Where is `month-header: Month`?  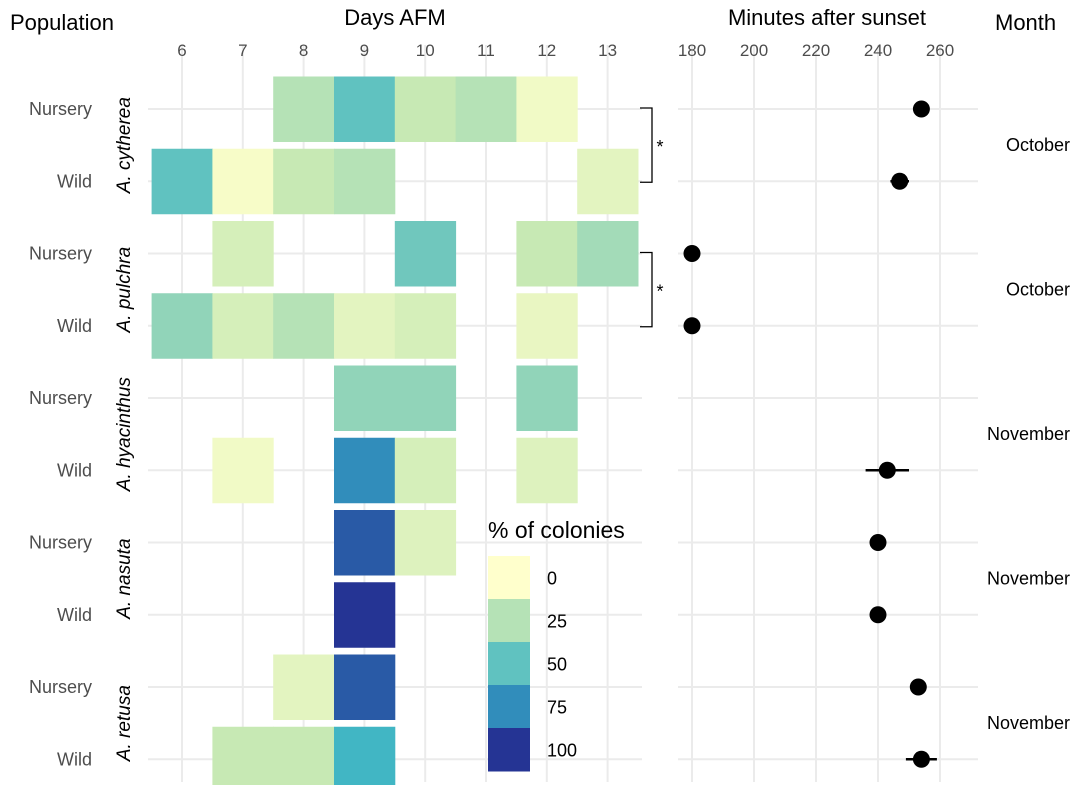 month-header: Month is located at coordinates (1025, 22).